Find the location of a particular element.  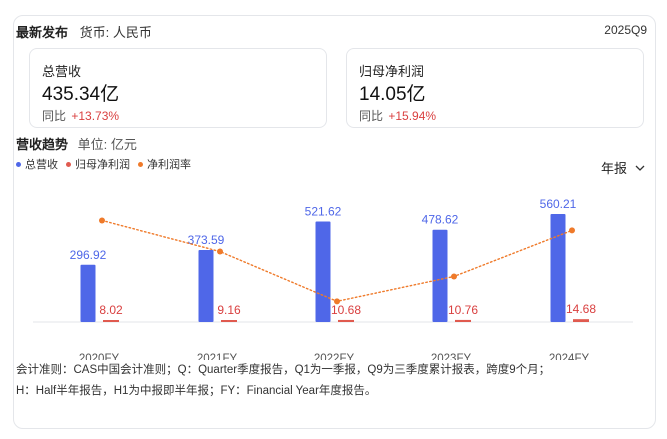

net-profit-data-label: 10.76 is located at coordinates (463, 310).